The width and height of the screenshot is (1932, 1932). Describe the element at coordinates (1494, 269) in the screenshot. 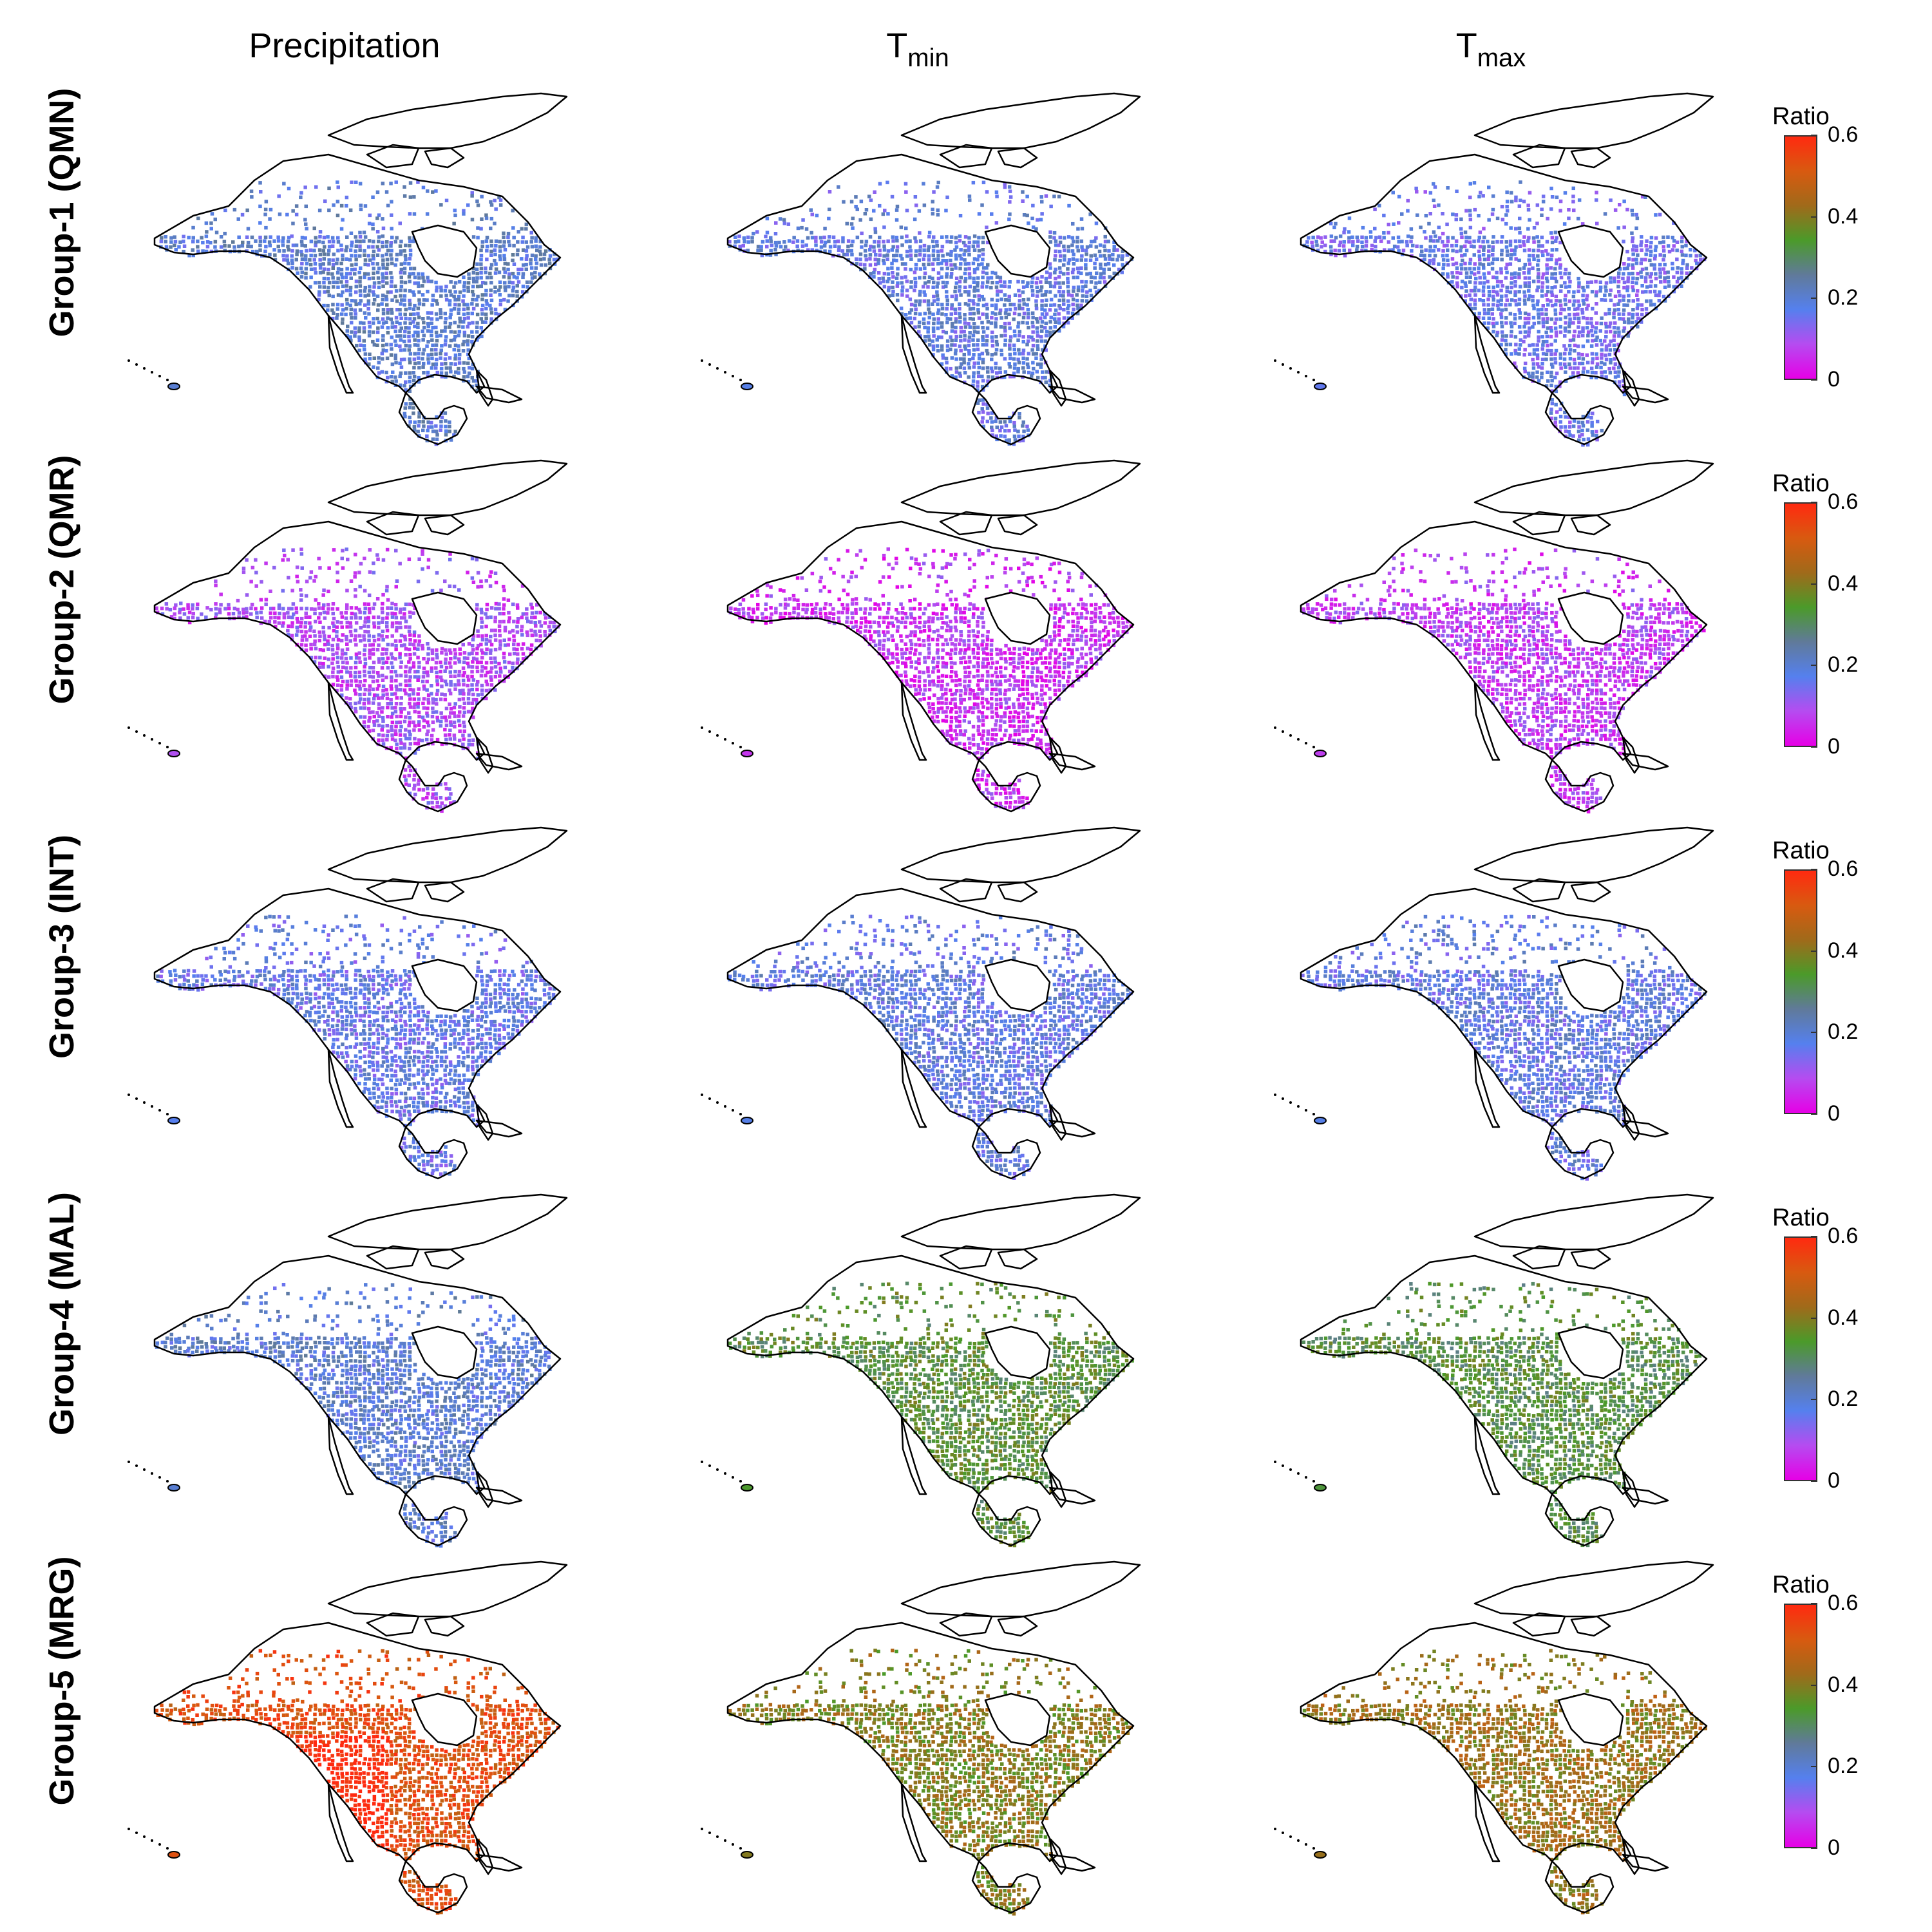

I see `north-america-map` at that location.